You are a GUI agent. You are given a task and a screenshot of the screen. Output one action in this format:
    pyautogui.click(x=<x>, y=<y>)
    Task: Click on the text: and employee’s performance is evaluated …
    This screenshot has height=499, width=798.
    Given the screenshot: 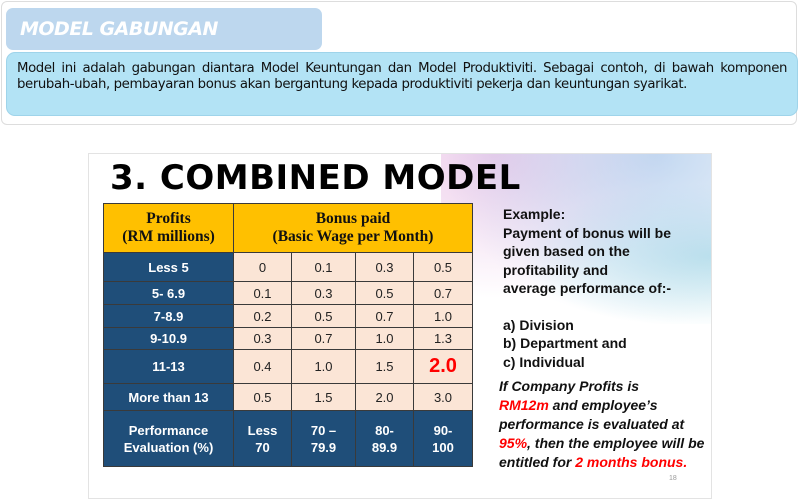 What is the action you would take?
    pyautogui.click(x=592, y=414)
    